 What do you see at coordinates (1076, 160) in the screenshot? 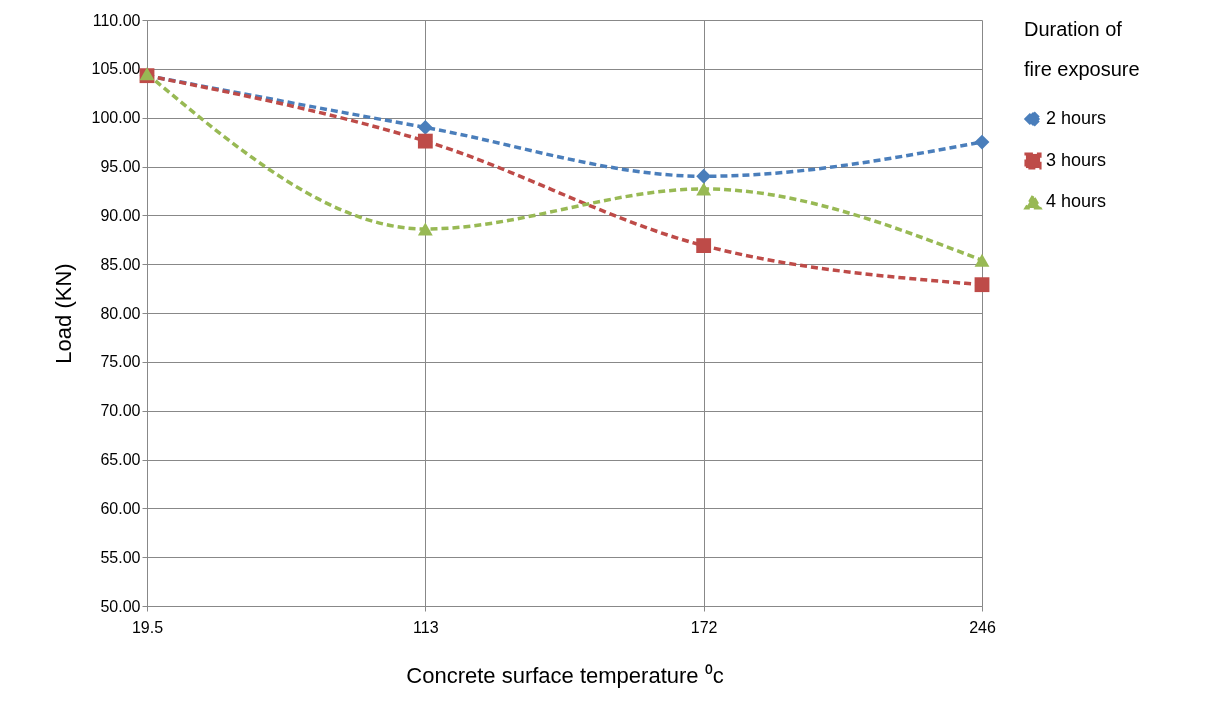
I see `legend-label: 3 hours` at bounding box center [1076, 160].